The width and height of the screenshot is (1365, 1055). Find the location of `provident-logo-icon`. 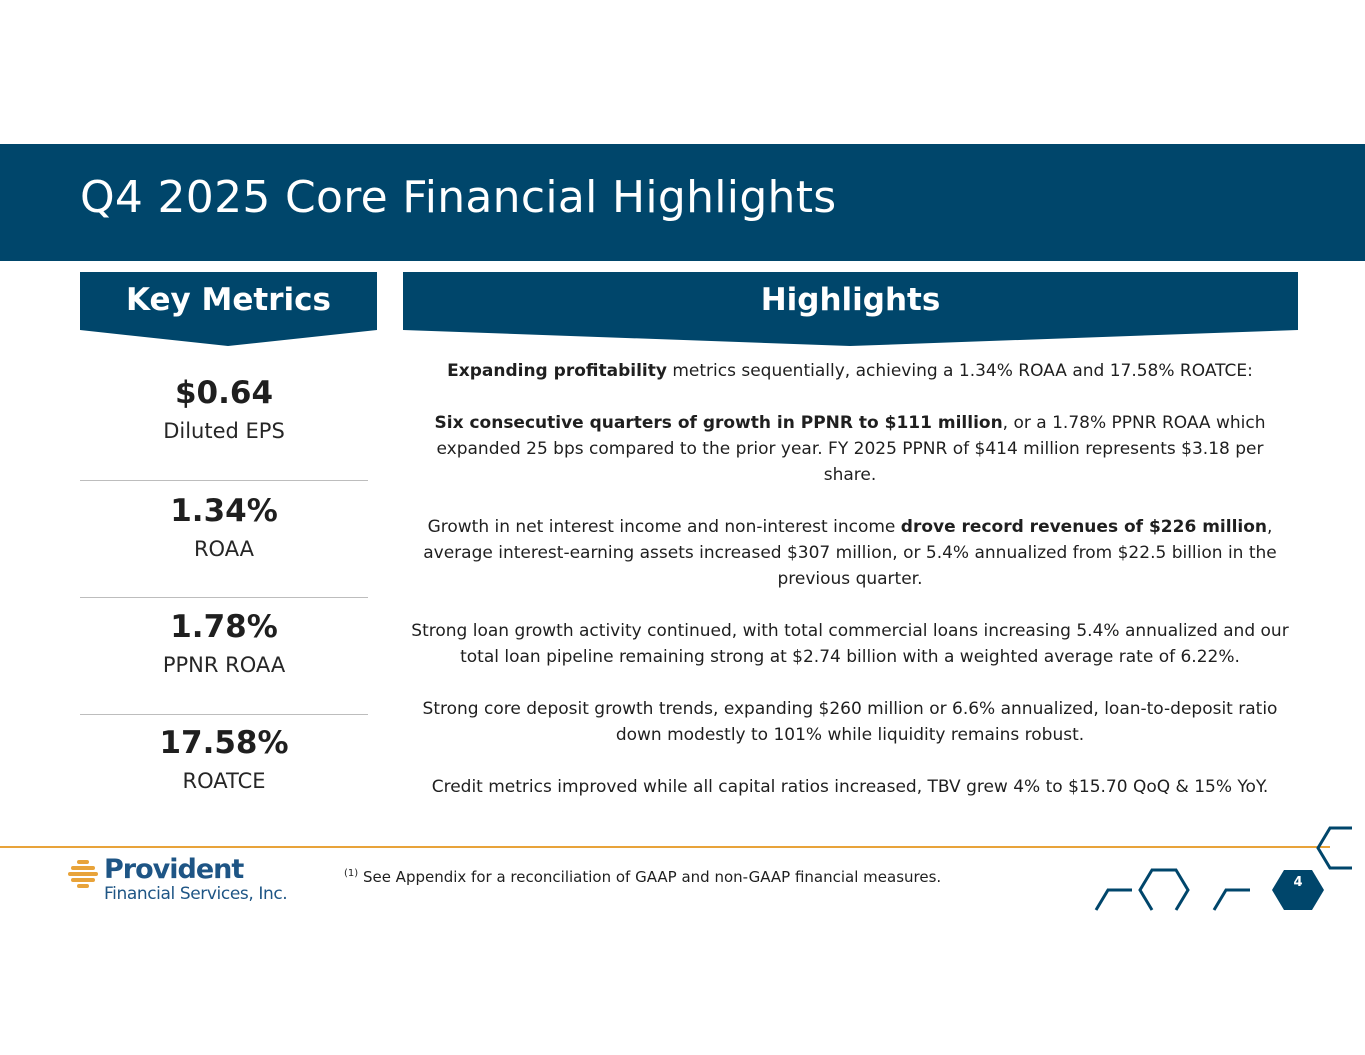

provident-logo-icon is located at coordinates (83, 874).